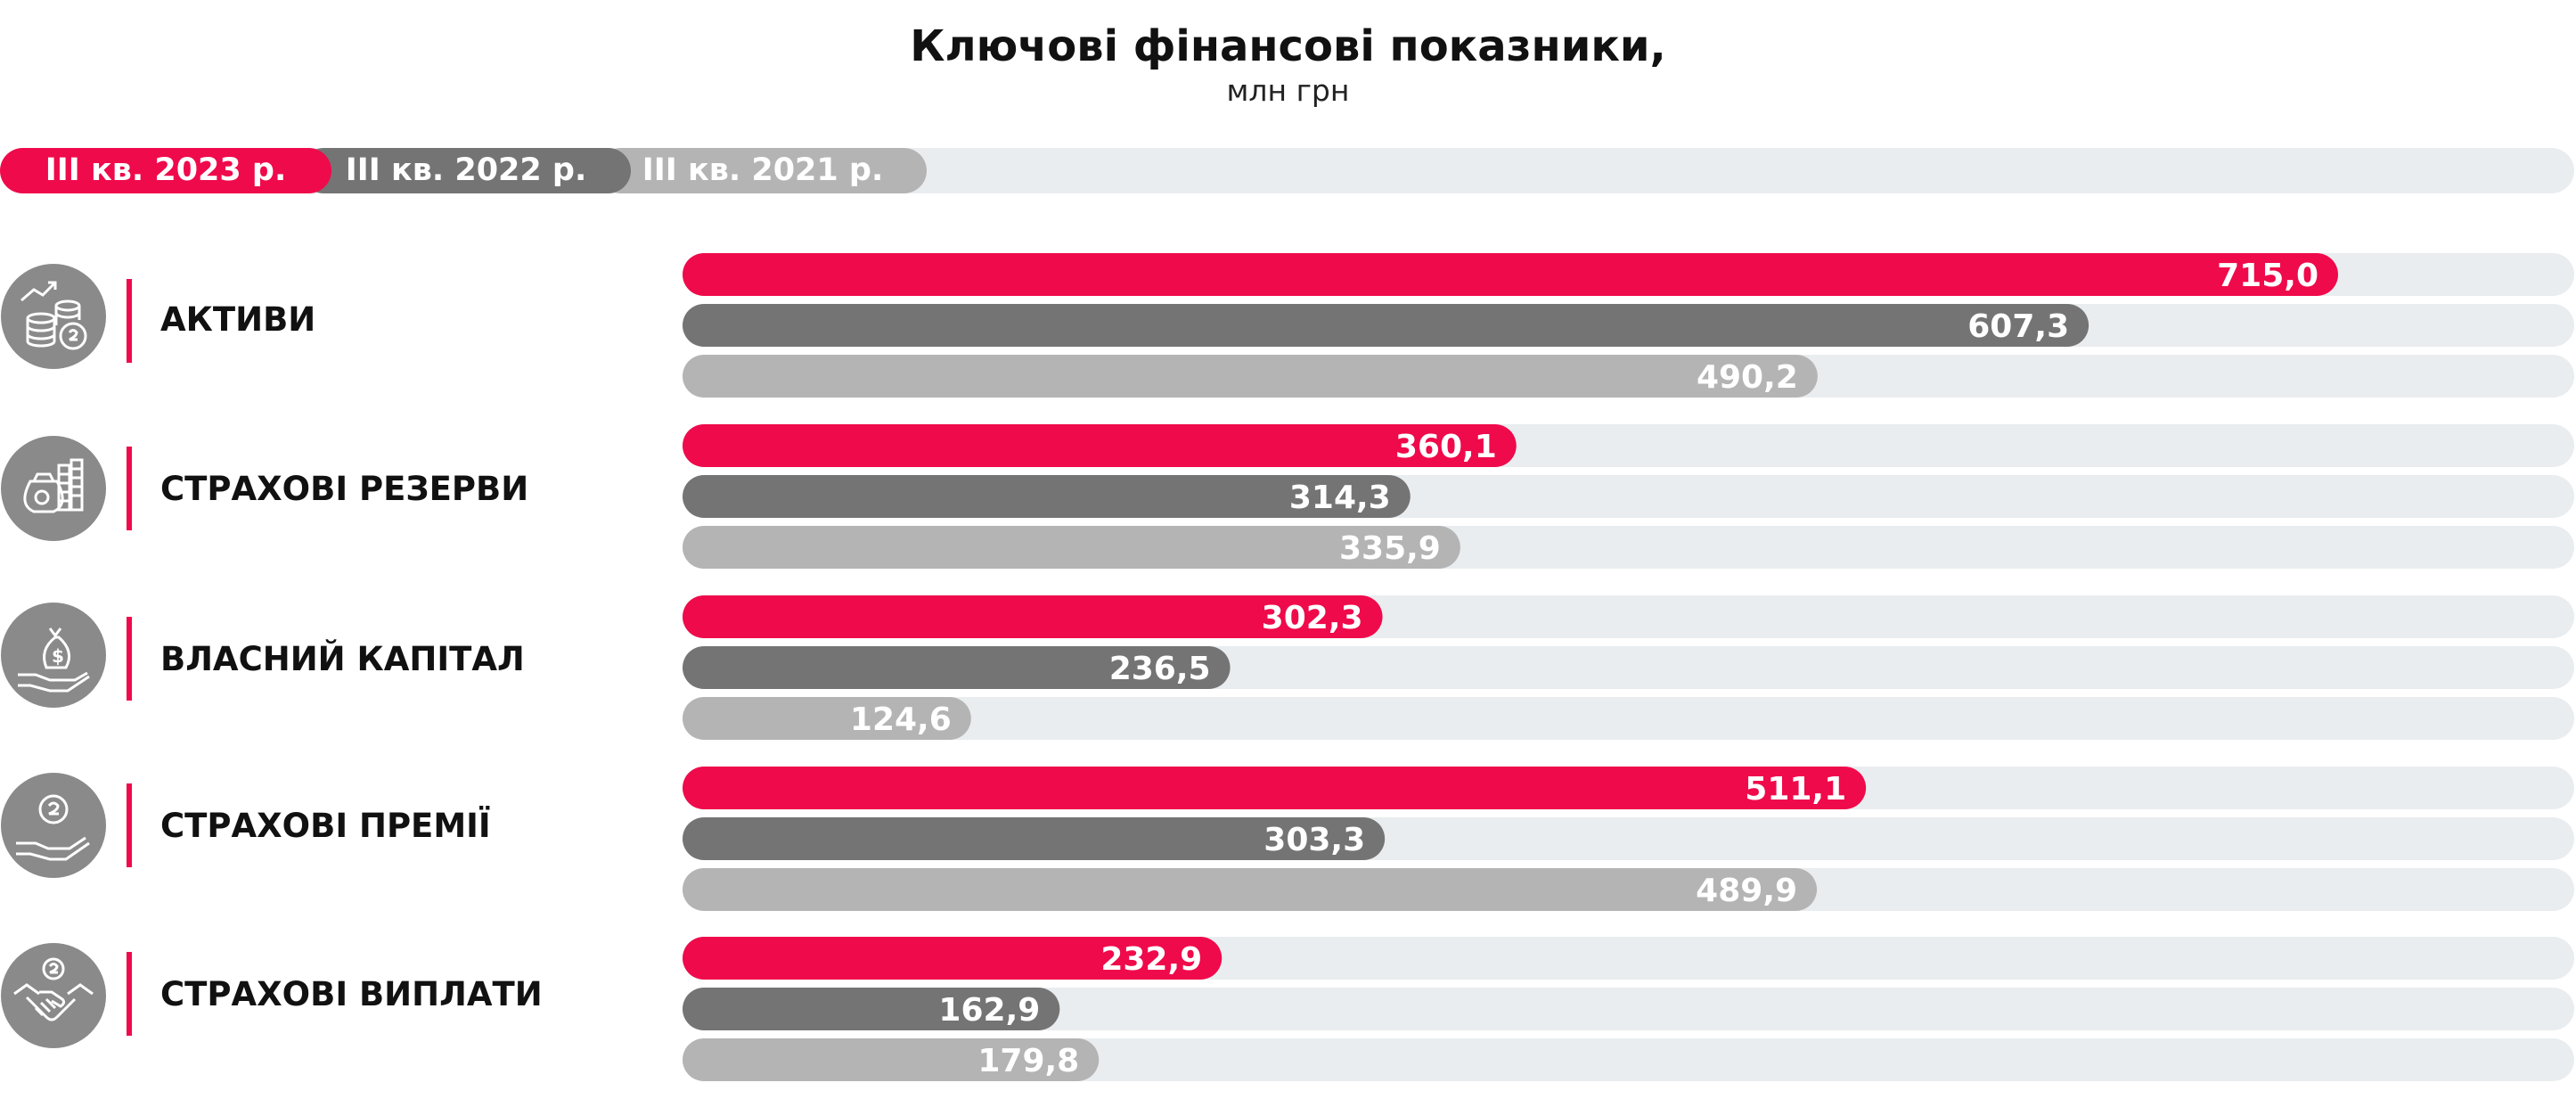 This screenshot has height=1099, width=2576. I want to click on bar-premii-2021, so click(1250, 889).